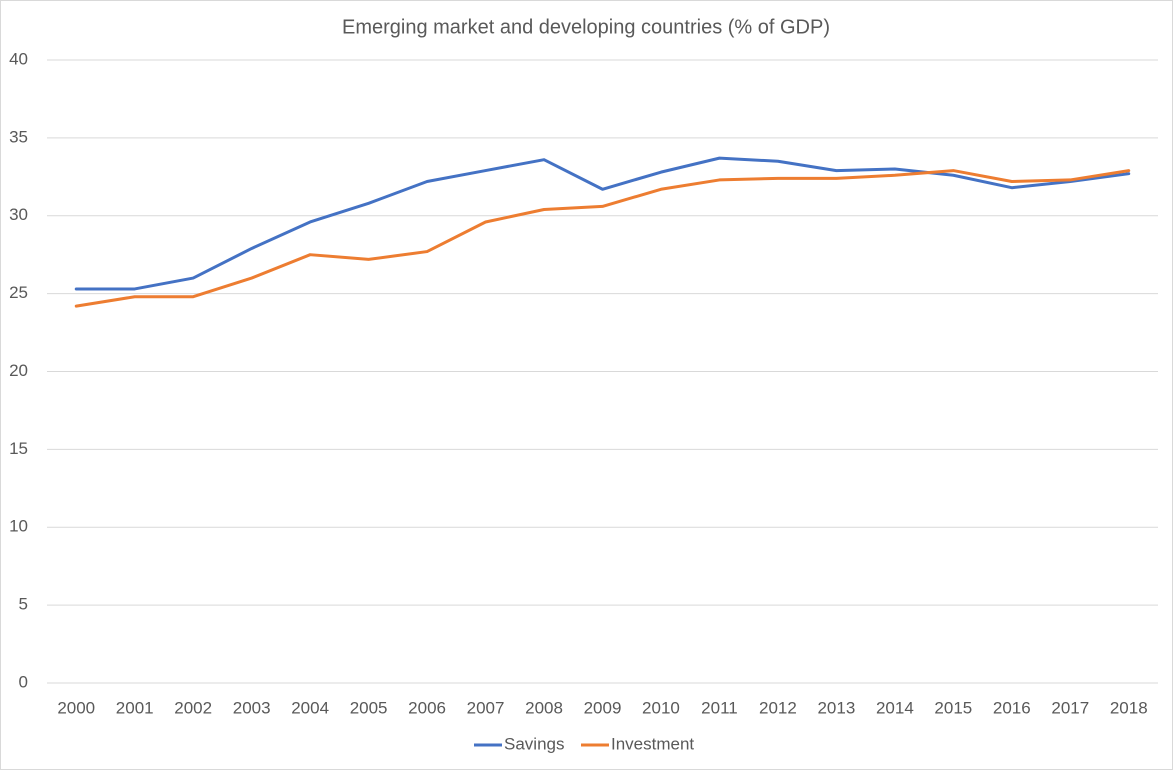  I want to click on y-tick-label: 25, so click(18, 292).